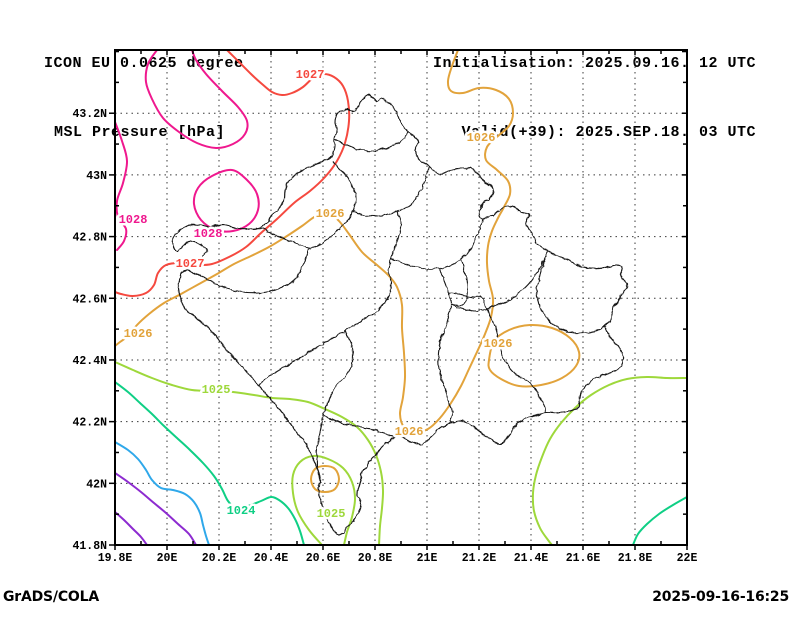 The width and height of the screenshot is (800, 618). Describe the element at coordinates (89, 299) in the screenshot. I see `y-axis-label: 42.6N` at that location.